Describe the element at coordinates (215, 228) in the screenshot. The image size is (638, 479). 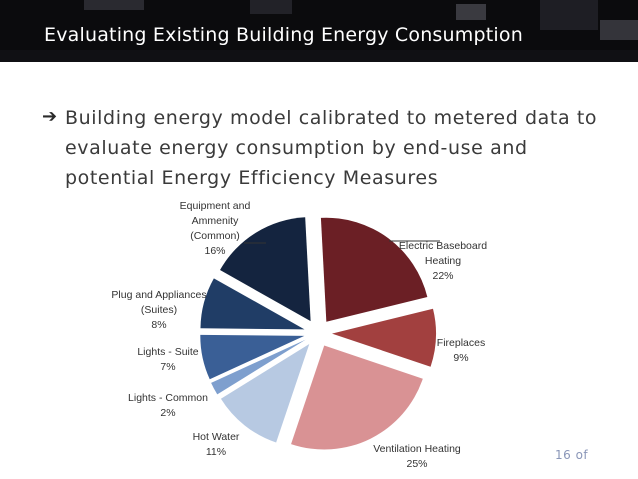
I see `slice-label: Equipment and Ammenity (Common) 16%` at that location.